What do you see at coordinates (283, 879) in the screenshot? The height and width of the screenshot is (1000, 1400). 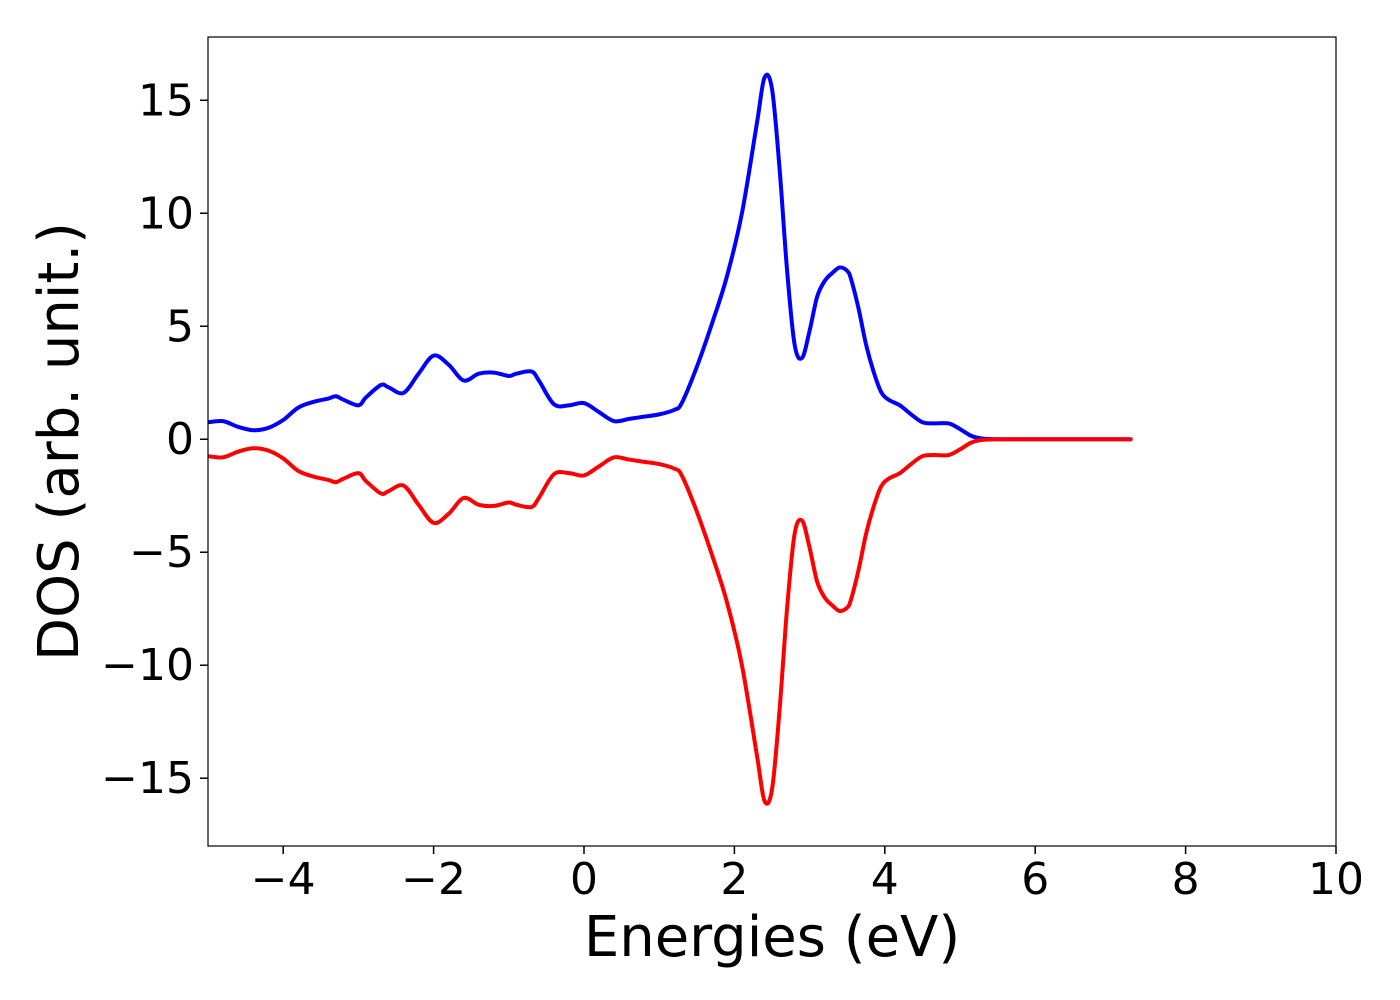 I see `x-tick-label: −4` at bounding box center [283, 879].